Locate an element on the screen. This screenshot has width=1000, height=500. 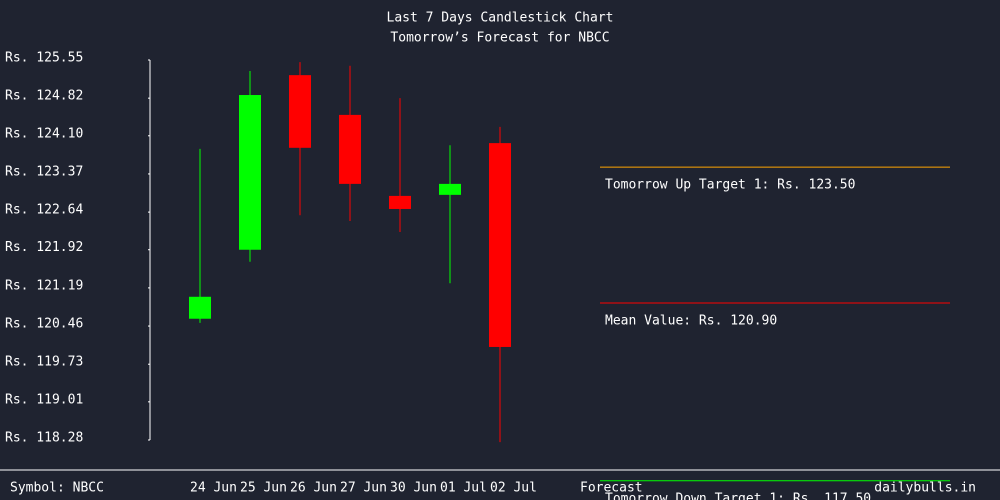
x-tick-label: 02 Jul is located at coordinates (513, 488).